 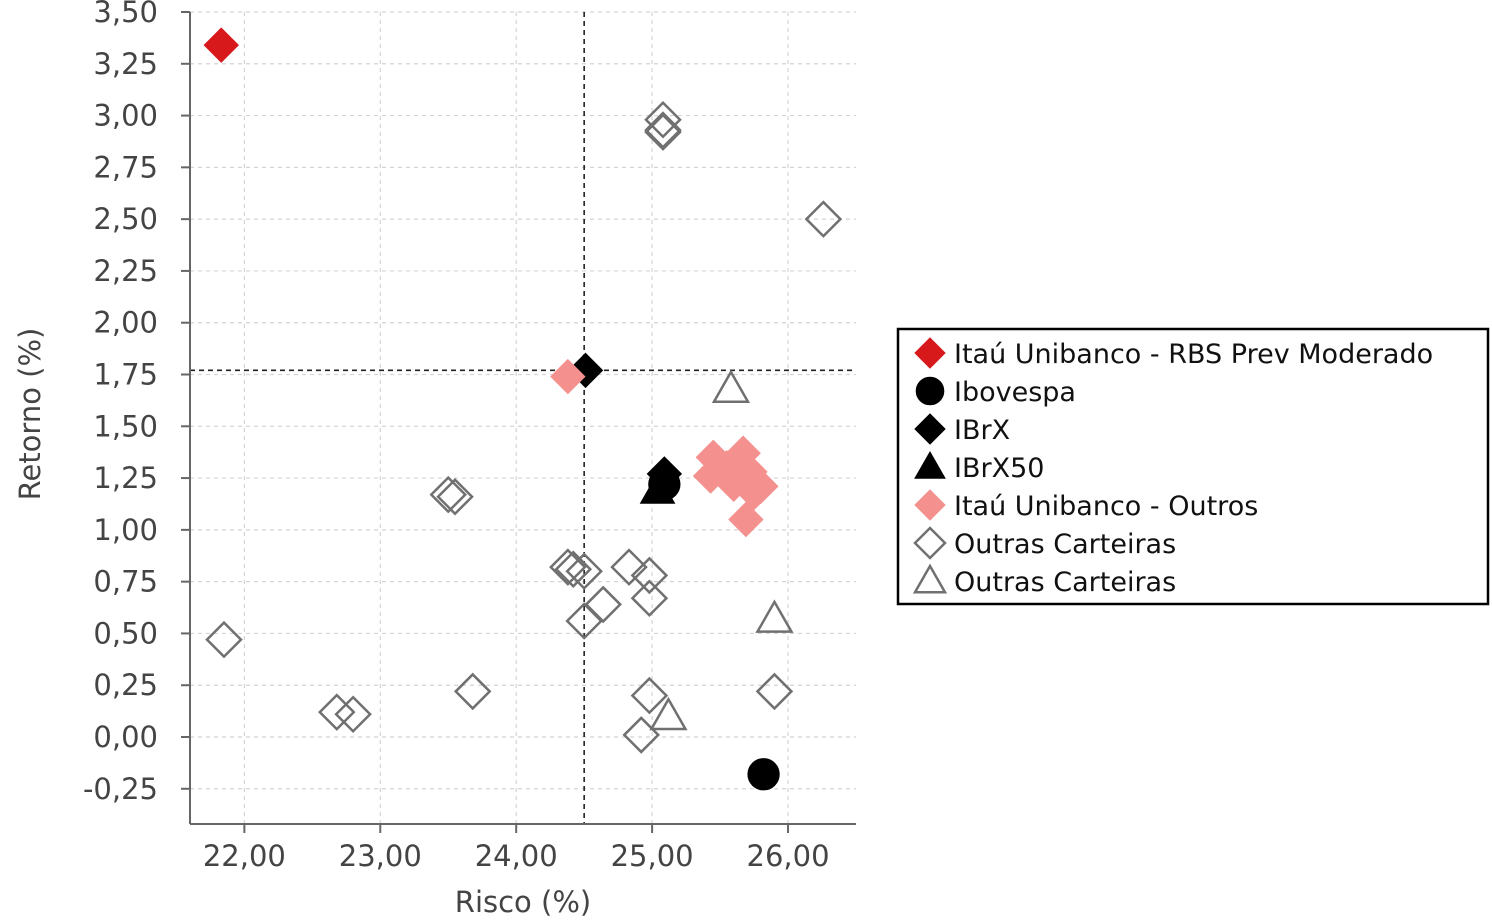 I want to click on y-tick-label: 1,50, so click(x=125, y=426).